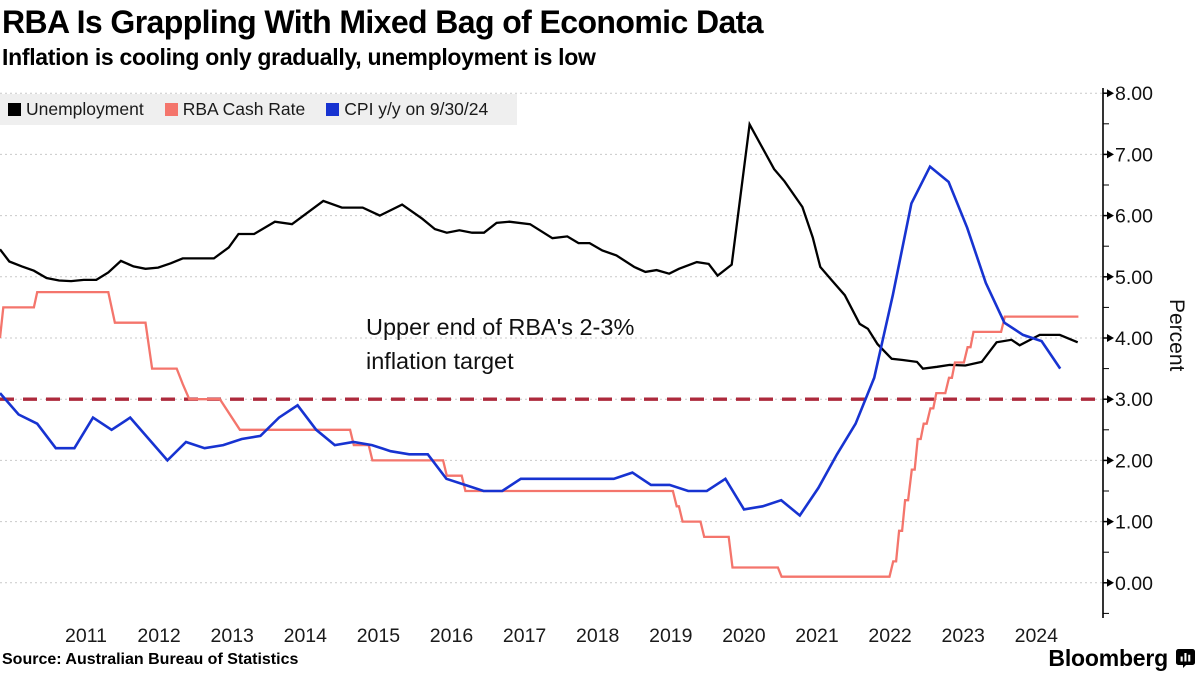  Describe the element at coordinates (244, 109) in the screenshot. I see `legend-label: RBA Cash Rate` at that location.